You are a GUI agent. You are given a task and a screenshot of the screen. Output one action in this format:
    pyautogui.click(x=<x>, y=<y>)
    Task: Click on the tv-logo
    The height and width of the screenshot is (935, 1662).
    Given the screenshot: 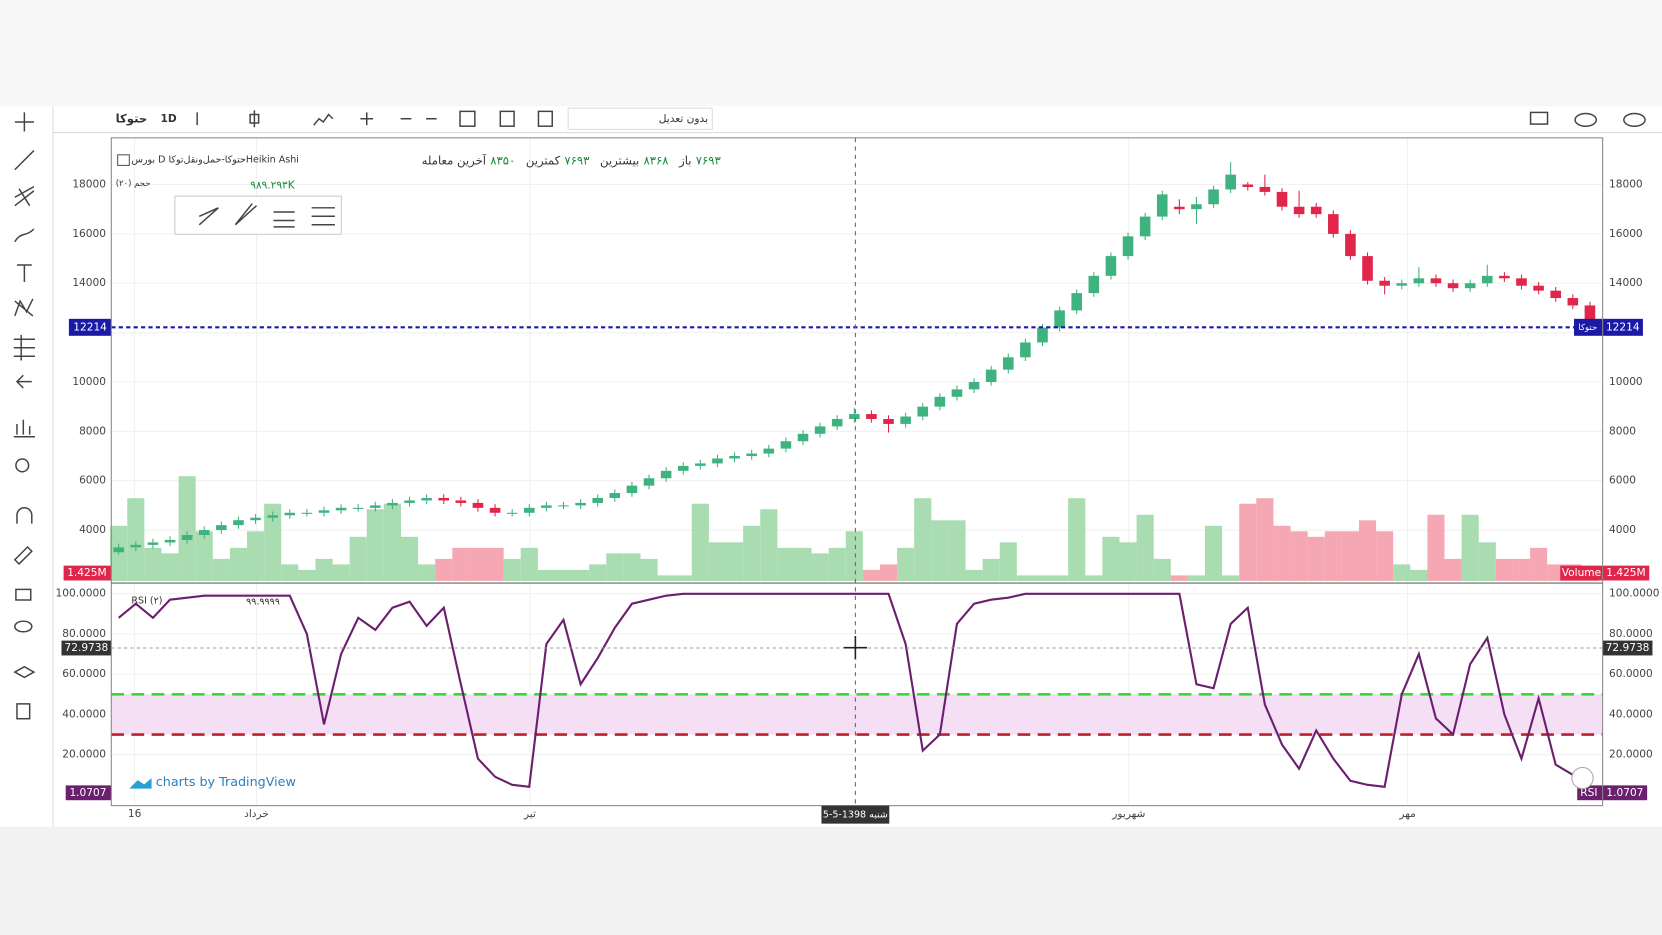 What is the action you would take?
    pyautogui.click(x=140, y=783)
    